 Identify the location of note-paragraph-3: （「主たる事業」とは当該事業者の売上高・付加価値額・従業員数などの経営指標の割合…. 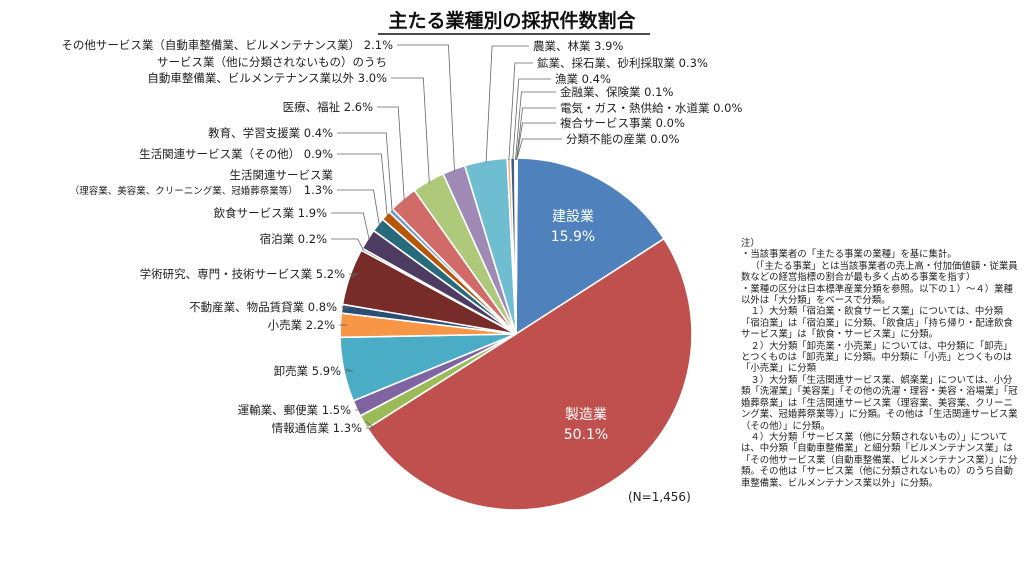
(879, 272).